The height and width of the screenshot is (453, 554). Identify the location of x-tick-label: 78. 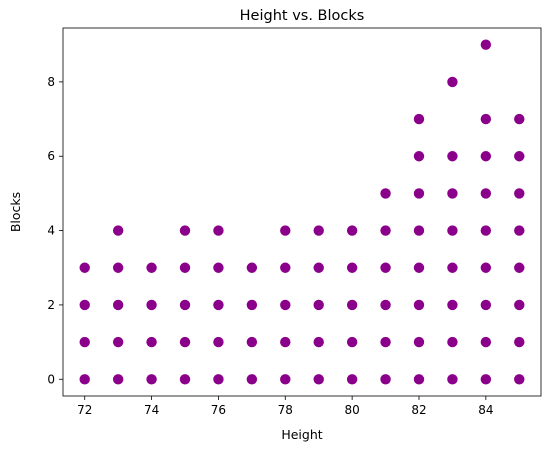
(285, 410).